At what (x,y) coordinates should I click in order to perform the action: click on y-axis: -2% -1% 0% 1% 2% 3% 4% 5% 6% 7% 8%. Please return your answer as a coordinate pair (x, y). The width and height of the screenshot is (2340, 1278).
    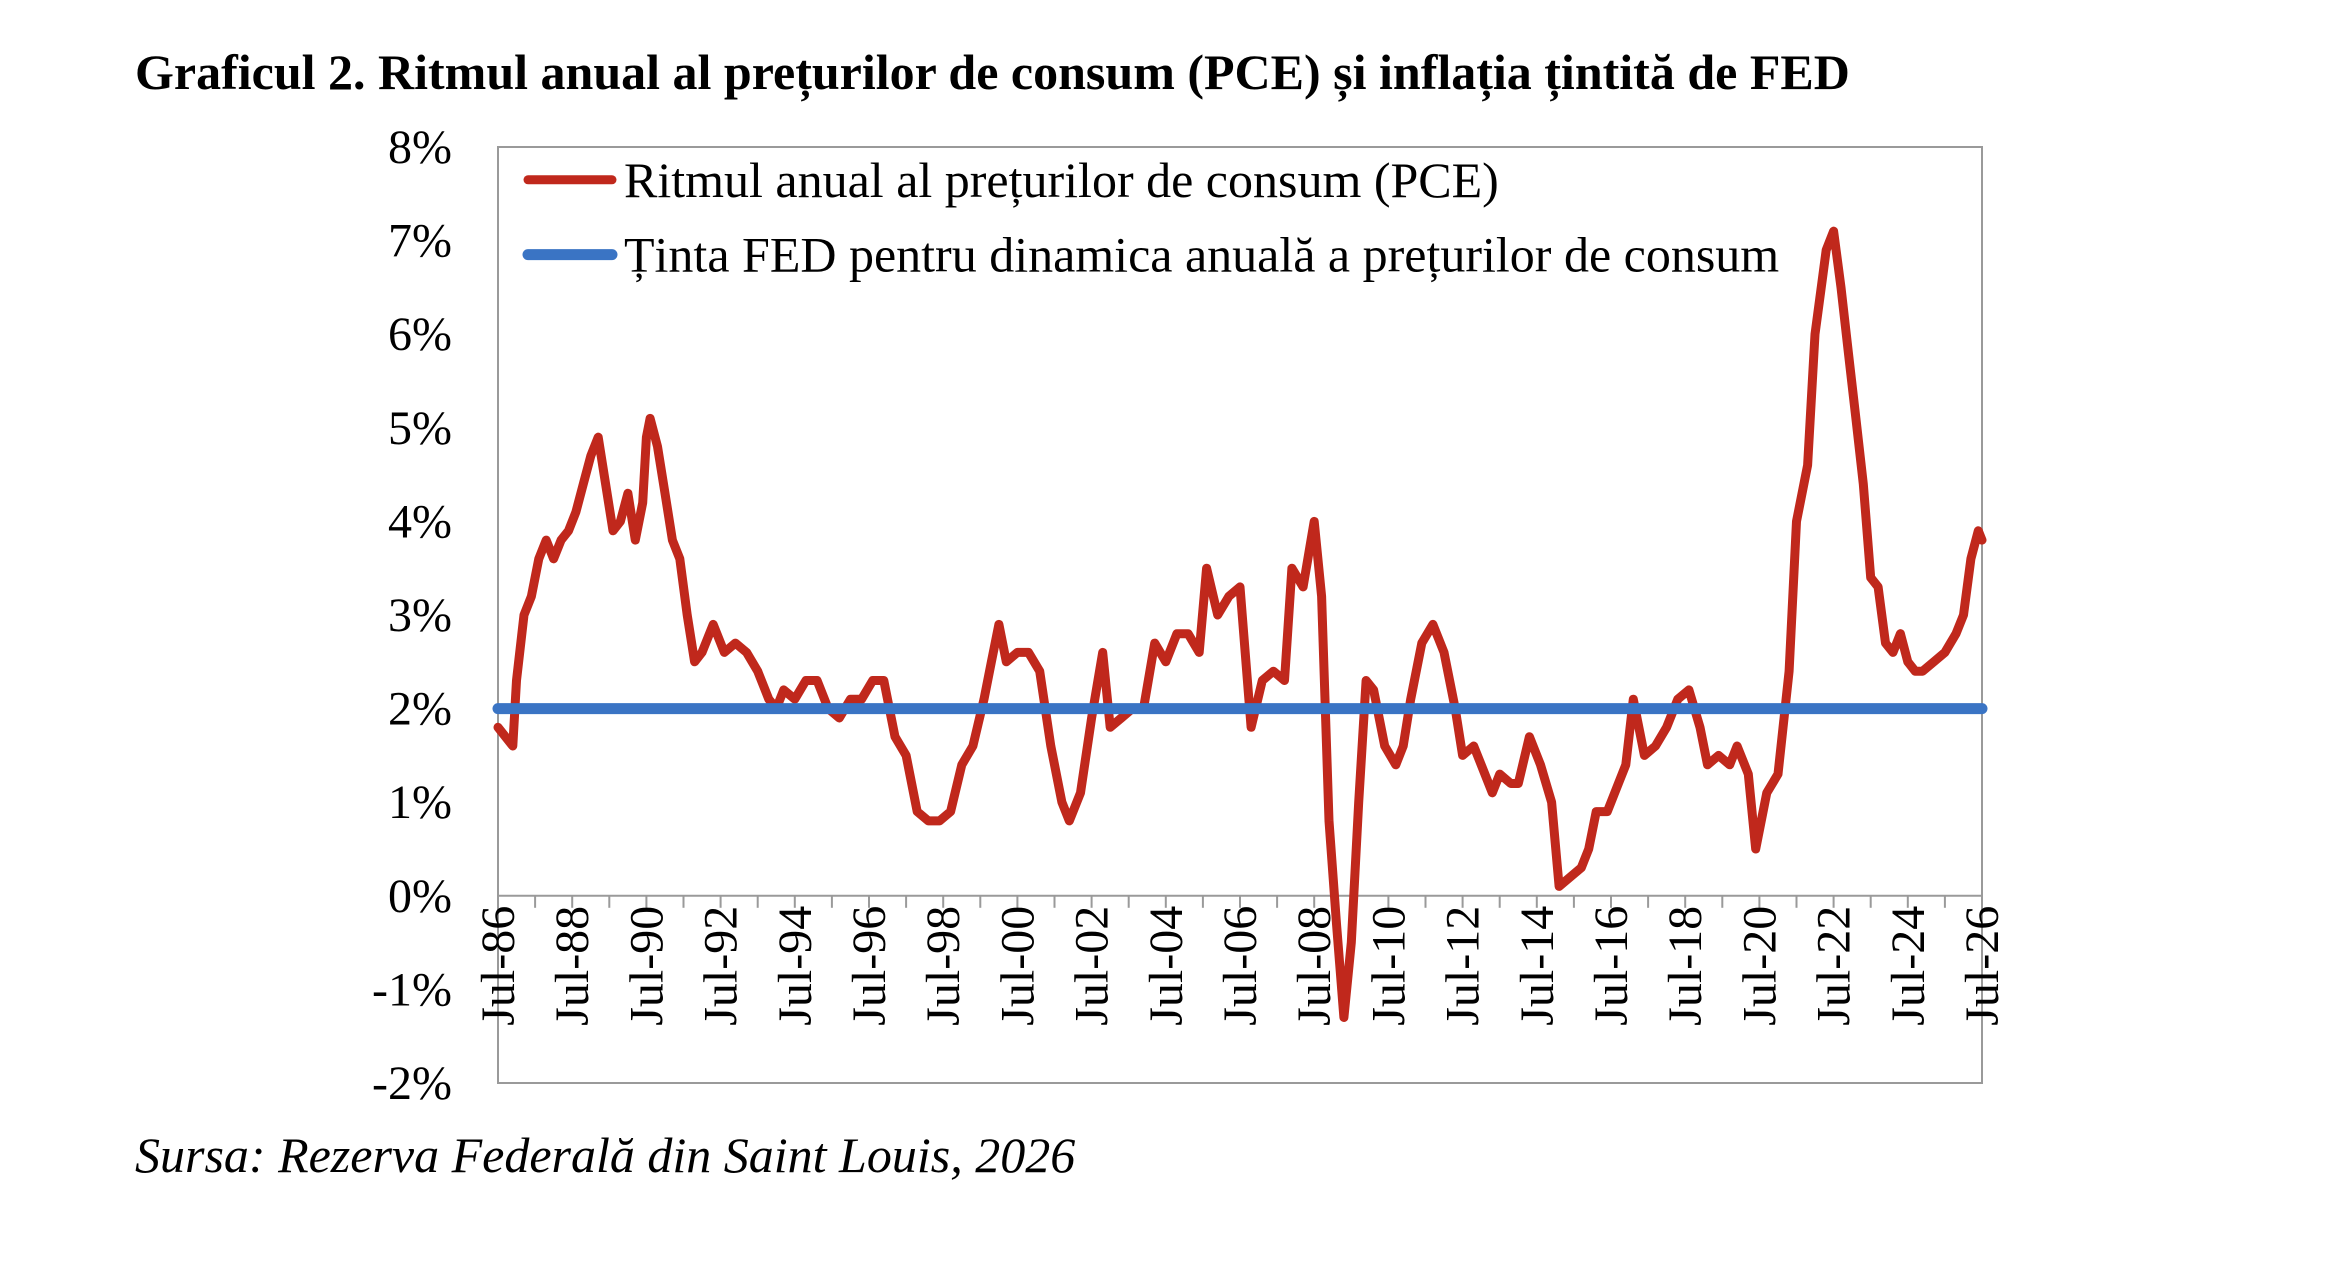
    Looking at the image, I should click on (435, 615).